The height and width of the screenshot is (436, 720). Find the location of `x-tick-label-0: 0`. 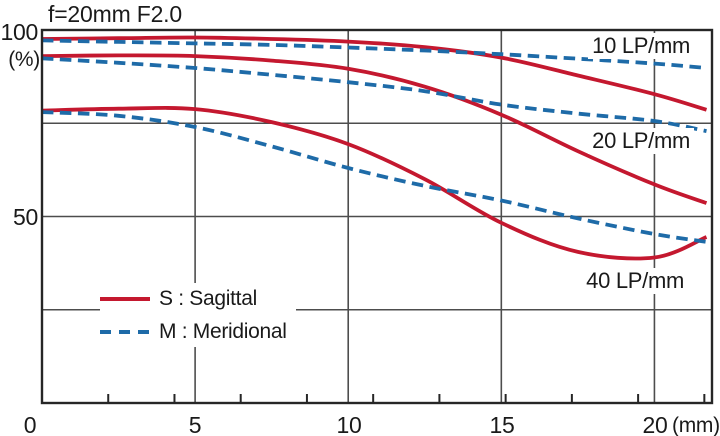

x-tick-label-0: 0 is located at coordinates (30, 424).